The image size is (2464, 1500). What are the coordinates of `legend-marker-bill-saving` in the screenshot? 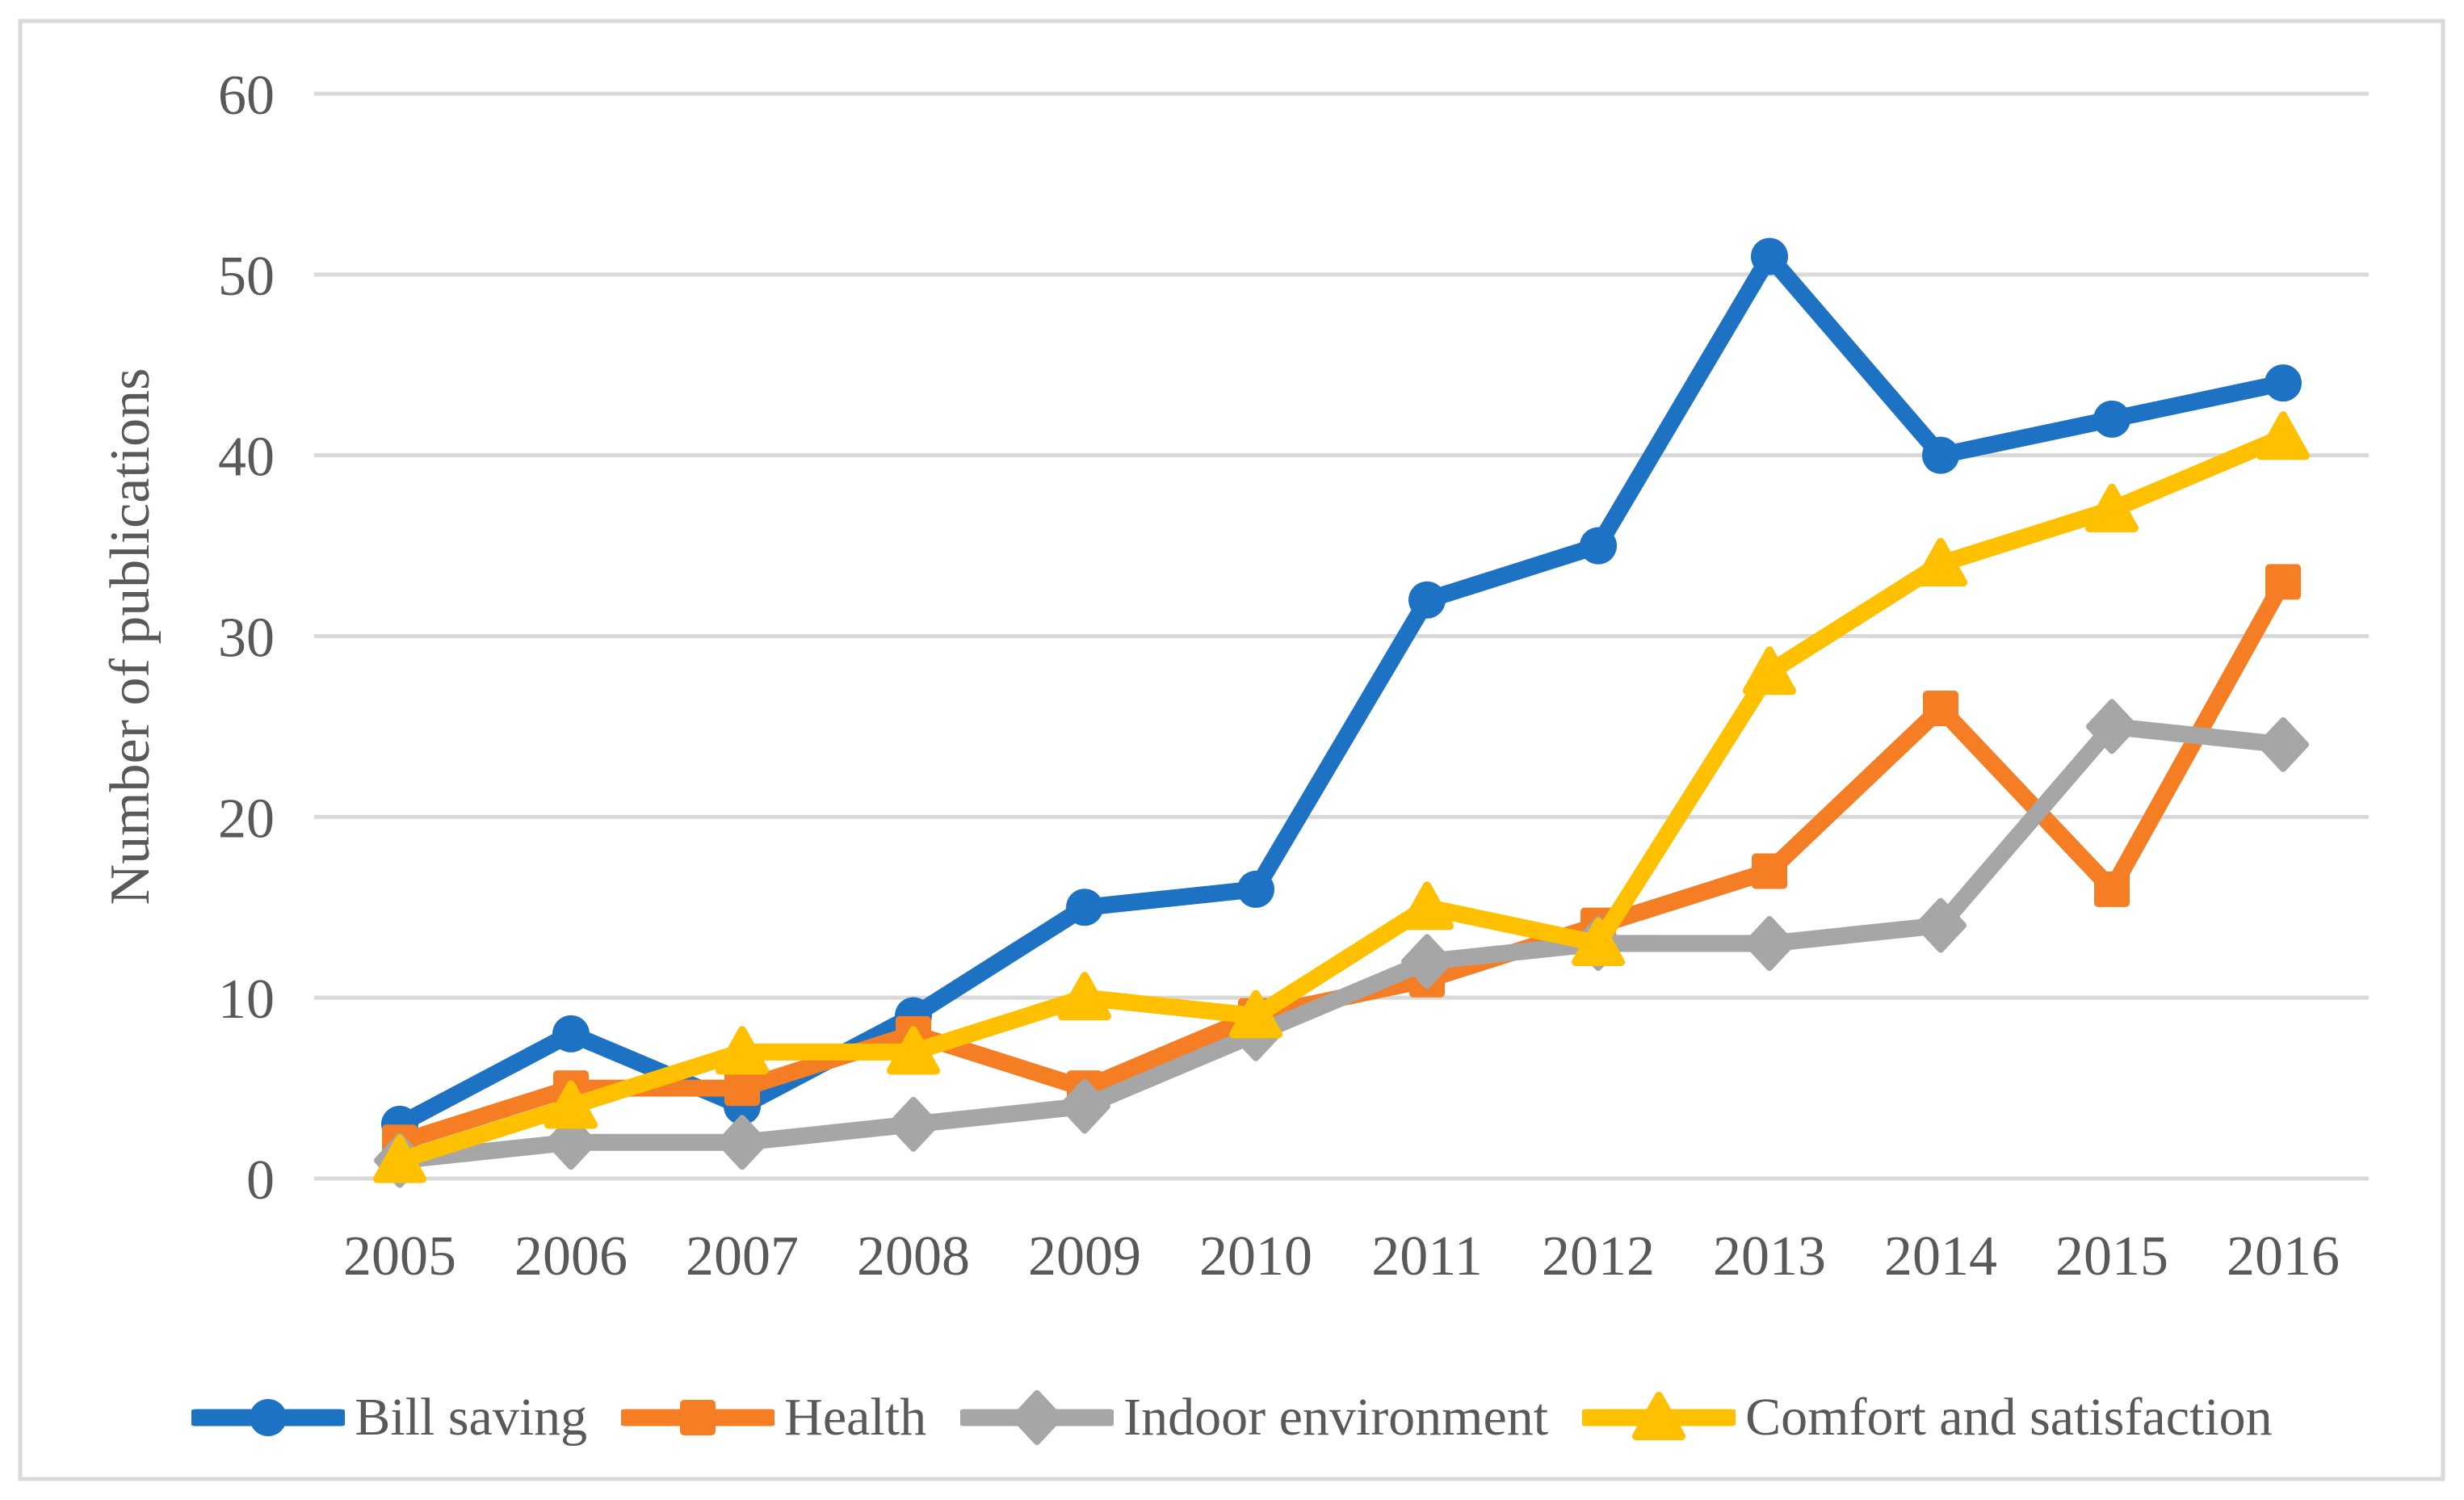 It's located at (269, 1417).